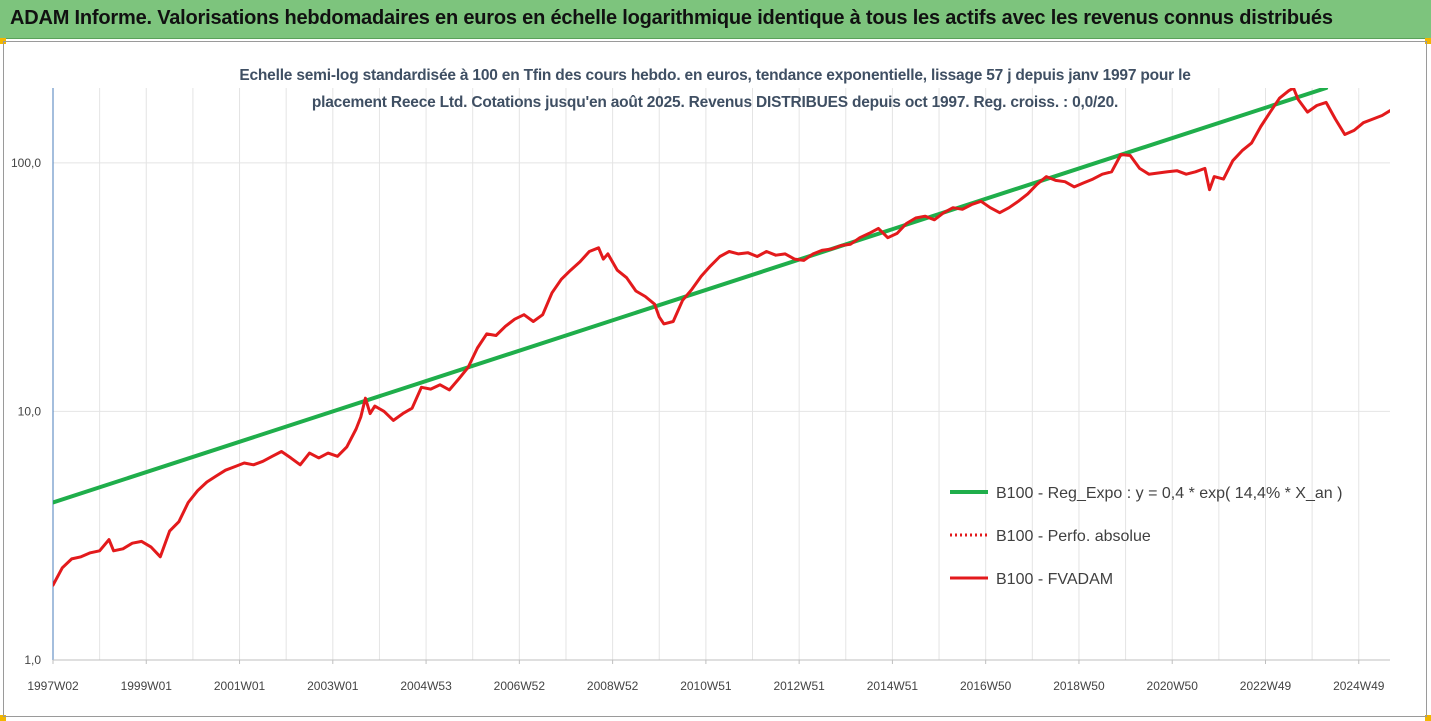  I want to click on x-tick-label: 2010W51, so click(706, 686).